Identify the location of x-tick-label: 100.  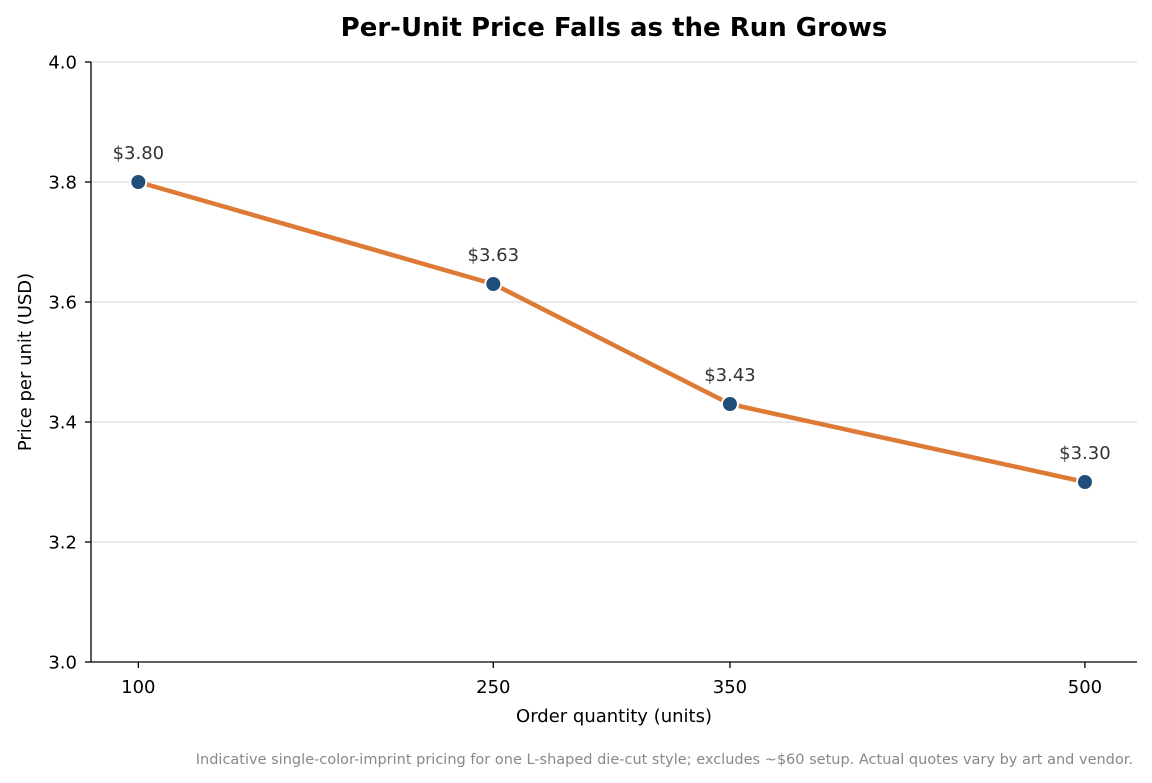
(138, 687).